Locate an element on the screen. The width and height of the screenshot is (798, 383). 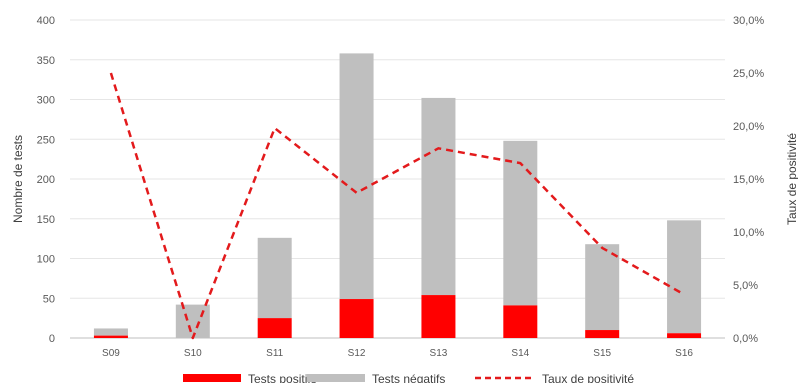
x-tick-label: S16 is located at coordinates (684, 353).